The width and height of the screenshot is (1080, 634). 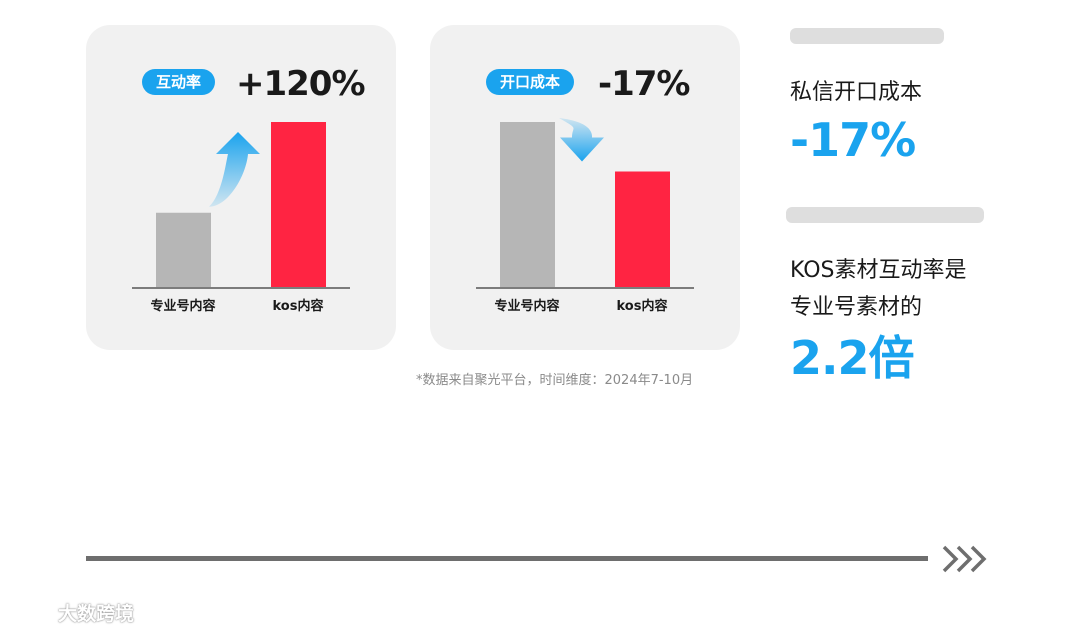 I want to click on trend-up-arrow-icon, so click(x=234, y=169).